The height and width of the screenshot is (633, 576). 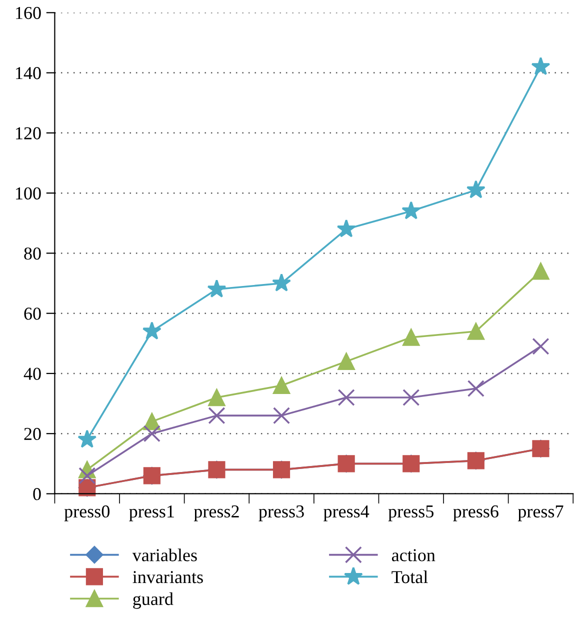 What do you see at coordinates (411, 514) in the screenshot?
I see `x-tick-label: press5` at bounding box center [411, 514].